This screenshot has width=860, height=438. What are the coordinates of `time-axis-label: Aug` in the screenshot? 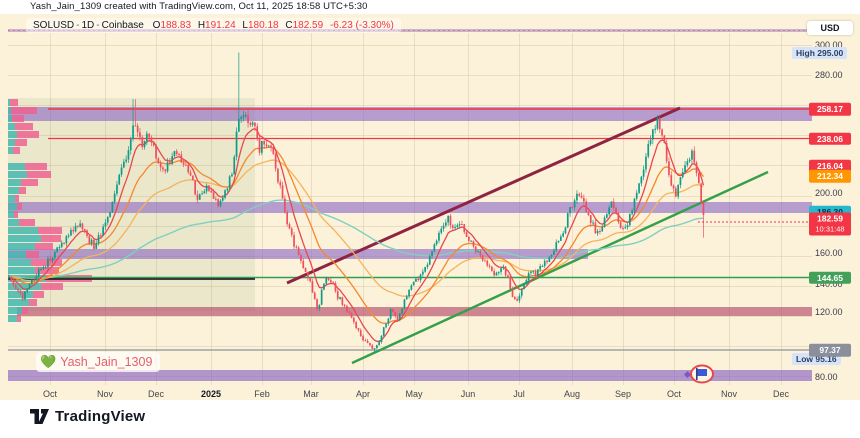 It's located at (572, 394).